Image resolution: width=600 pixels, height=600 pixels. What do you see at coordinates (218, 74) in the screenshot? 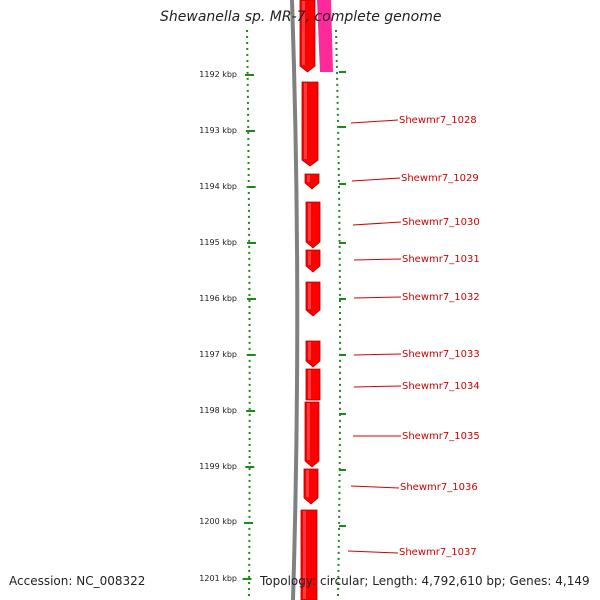
I see `ruler-label: 1192 kbp` at bounding box center [218, 74].